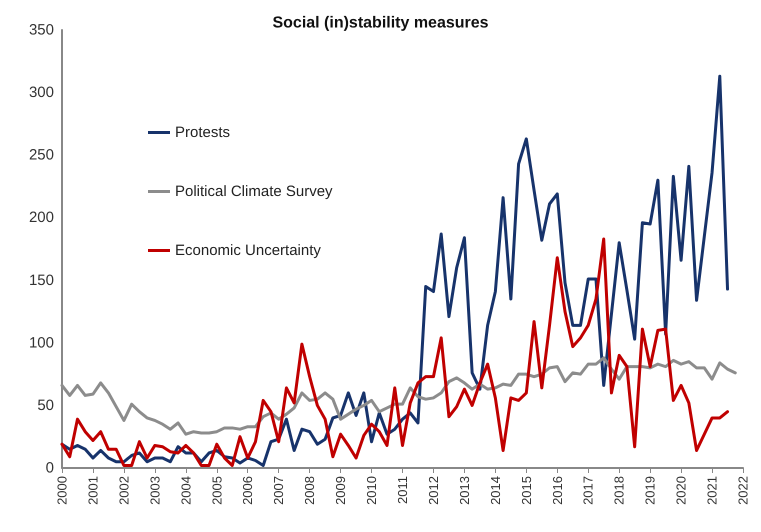  What do you see at coordinates (186, 490) in the screenshot?
I see `x-tick-label: 2004` at bounding box center [186, 490].